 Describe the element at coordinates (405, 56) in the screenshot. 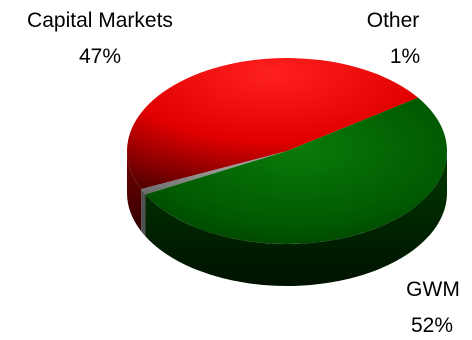

I see `slice-value-other: 1%` at that location.